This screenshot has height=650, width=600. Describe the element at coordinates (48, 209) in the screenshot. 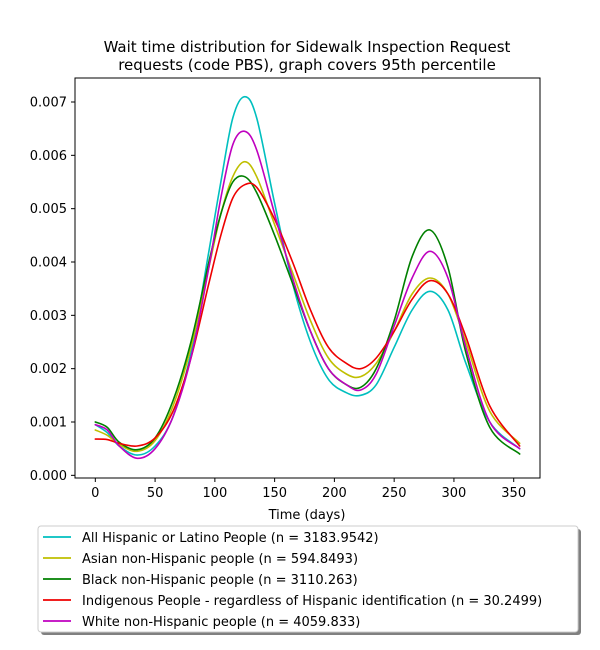

I see `y-tick-label: 0.005` at that location.